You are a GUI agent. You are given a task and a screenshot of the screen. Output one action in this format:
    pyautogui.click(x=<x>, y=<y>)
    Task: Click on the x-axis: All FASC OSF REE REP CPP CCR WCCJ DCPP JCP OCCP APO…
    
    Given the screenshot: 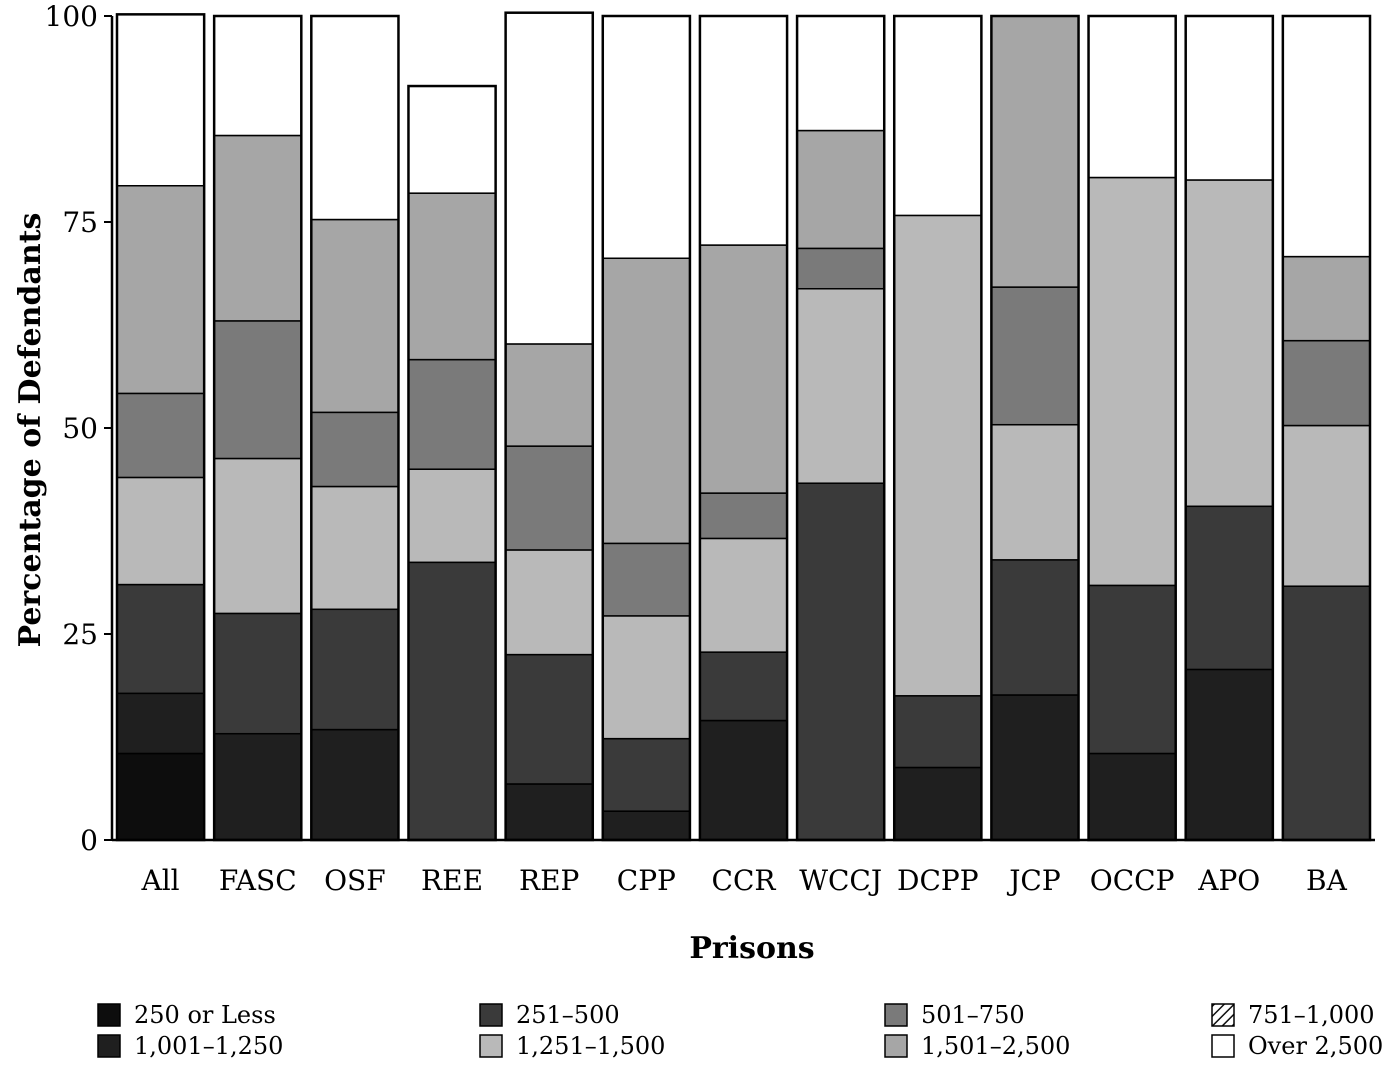 What is the action you would take?
    pyautogui.click(x=744, y=880)
    